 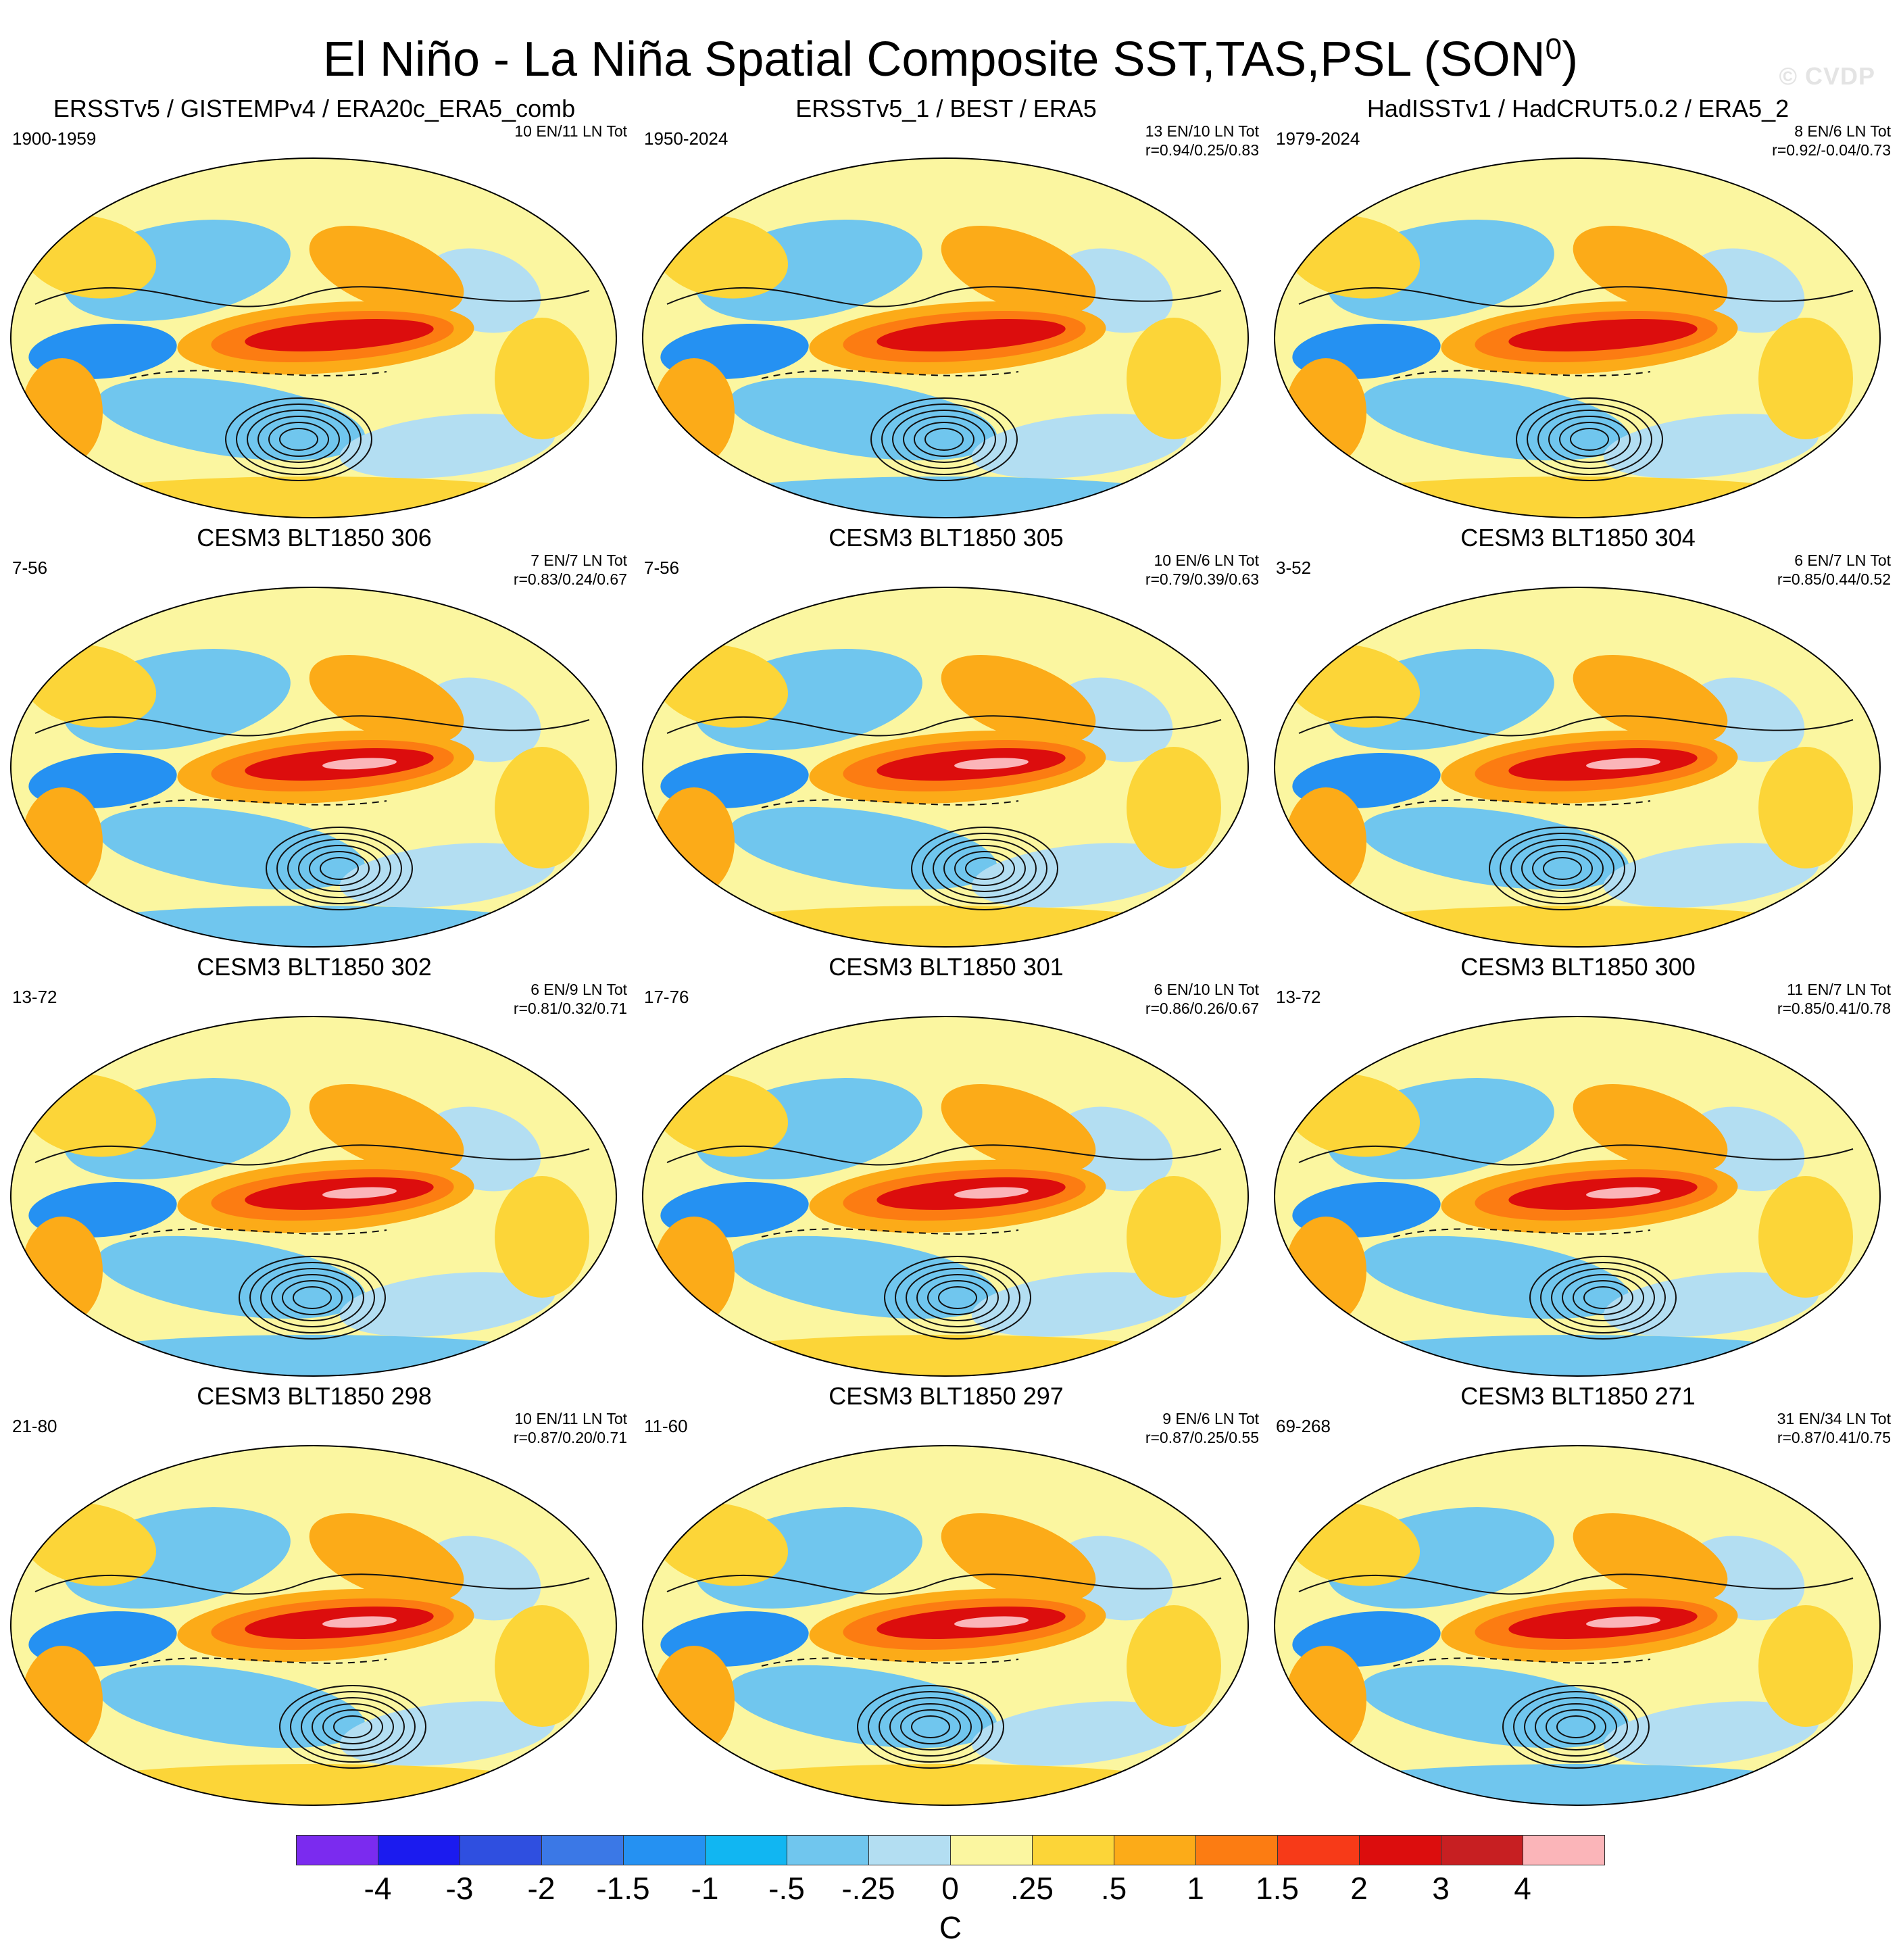 I want to click on panel-stats: 7 EN/7 LN Tot r=0.83/0.24/0.67, so click(x=570, y=570).